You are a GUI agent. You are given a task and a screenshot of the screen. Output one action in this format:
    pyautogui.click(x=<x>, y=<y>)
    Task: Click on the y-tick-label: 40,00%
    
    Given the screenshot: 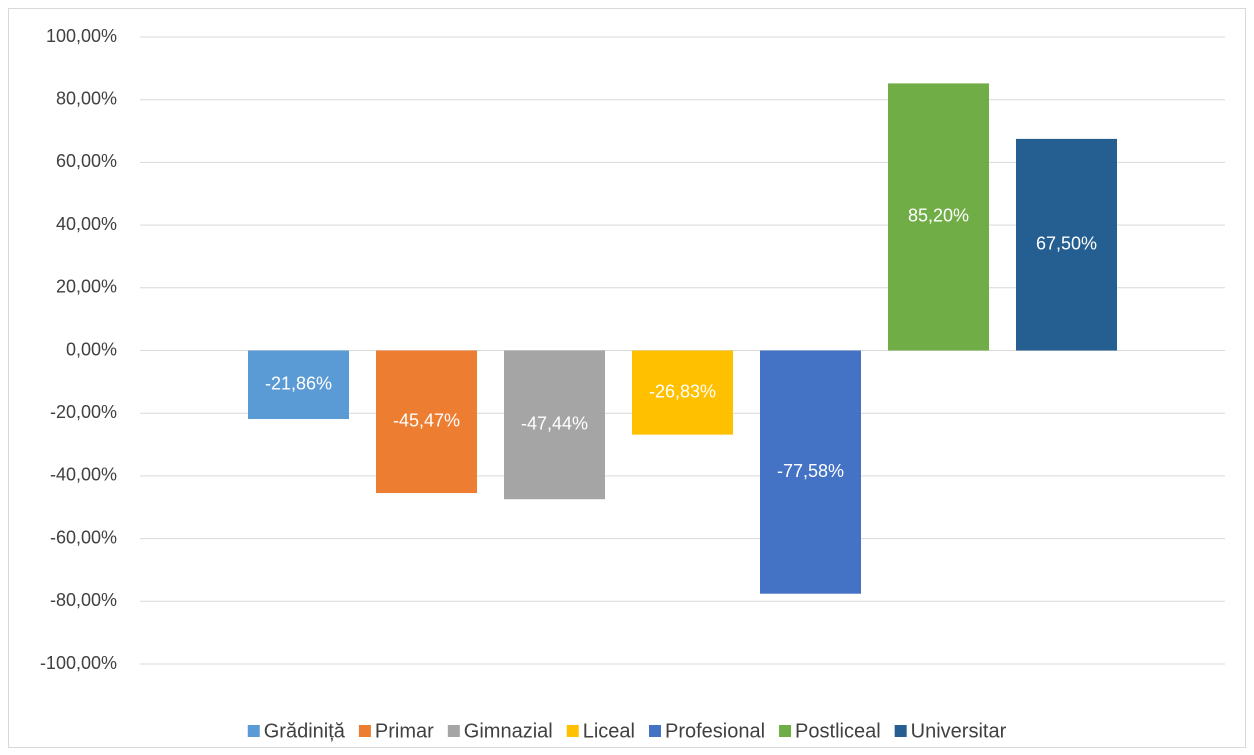 What is the action you would take?
    pyautogui.click(x=86, y=224)
    